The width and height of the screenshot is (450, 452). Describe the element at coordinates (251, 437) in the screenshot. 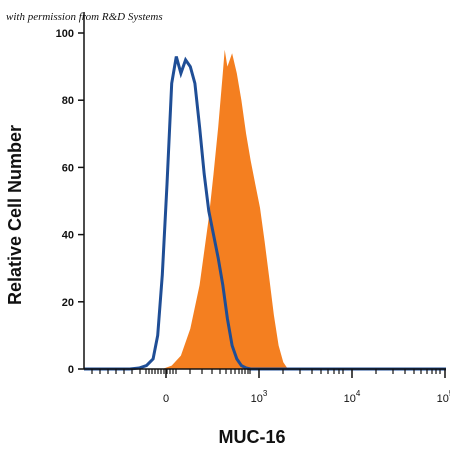

I see `x-axis-label: MUC-16` at that location.